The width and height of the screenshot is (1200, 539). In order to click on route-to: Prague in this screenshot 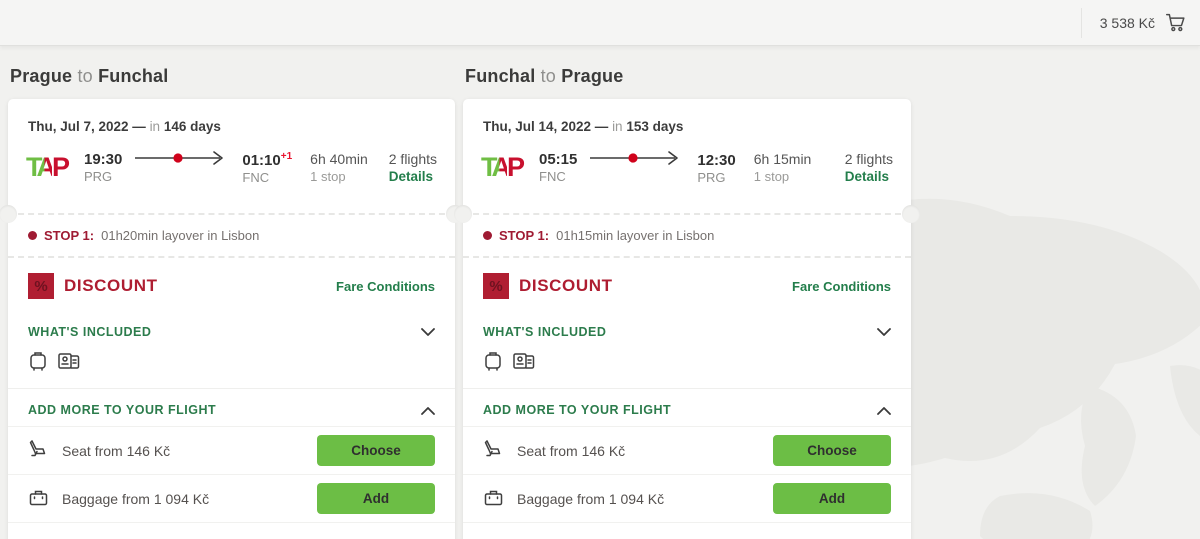, I will do `click(592, 76)`.